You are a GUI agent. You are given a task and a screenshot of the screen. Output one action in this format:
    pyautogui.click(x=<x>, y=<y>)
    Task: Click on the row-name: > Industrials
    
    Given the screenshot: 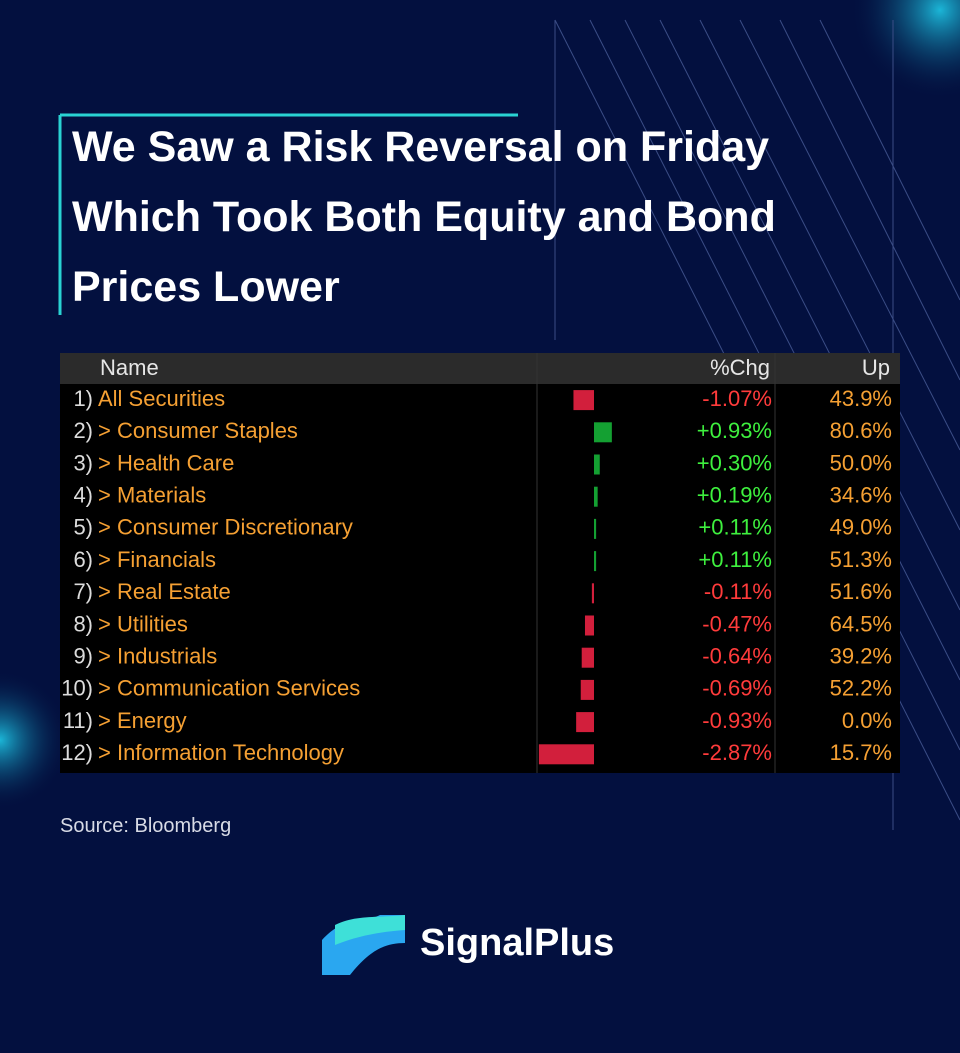 What is the action you would take?
    pyautogui.click(x=157, y=656)
    